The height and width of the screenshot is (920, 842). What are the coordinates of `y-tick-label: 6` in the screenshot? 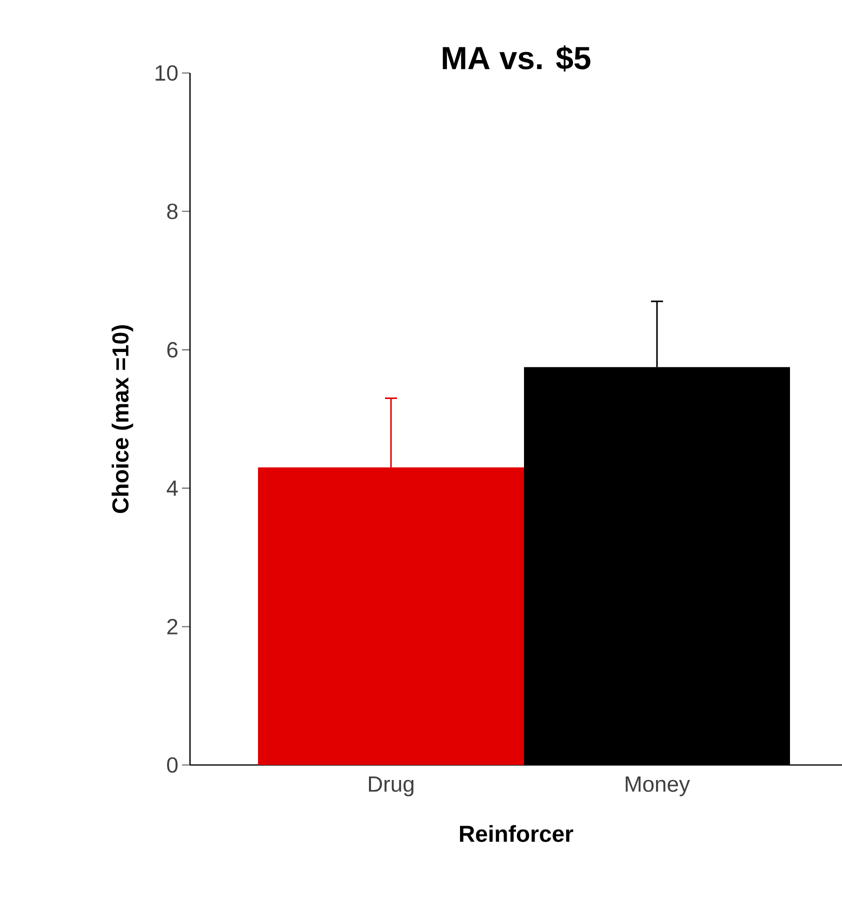 It's located at (172, 350).